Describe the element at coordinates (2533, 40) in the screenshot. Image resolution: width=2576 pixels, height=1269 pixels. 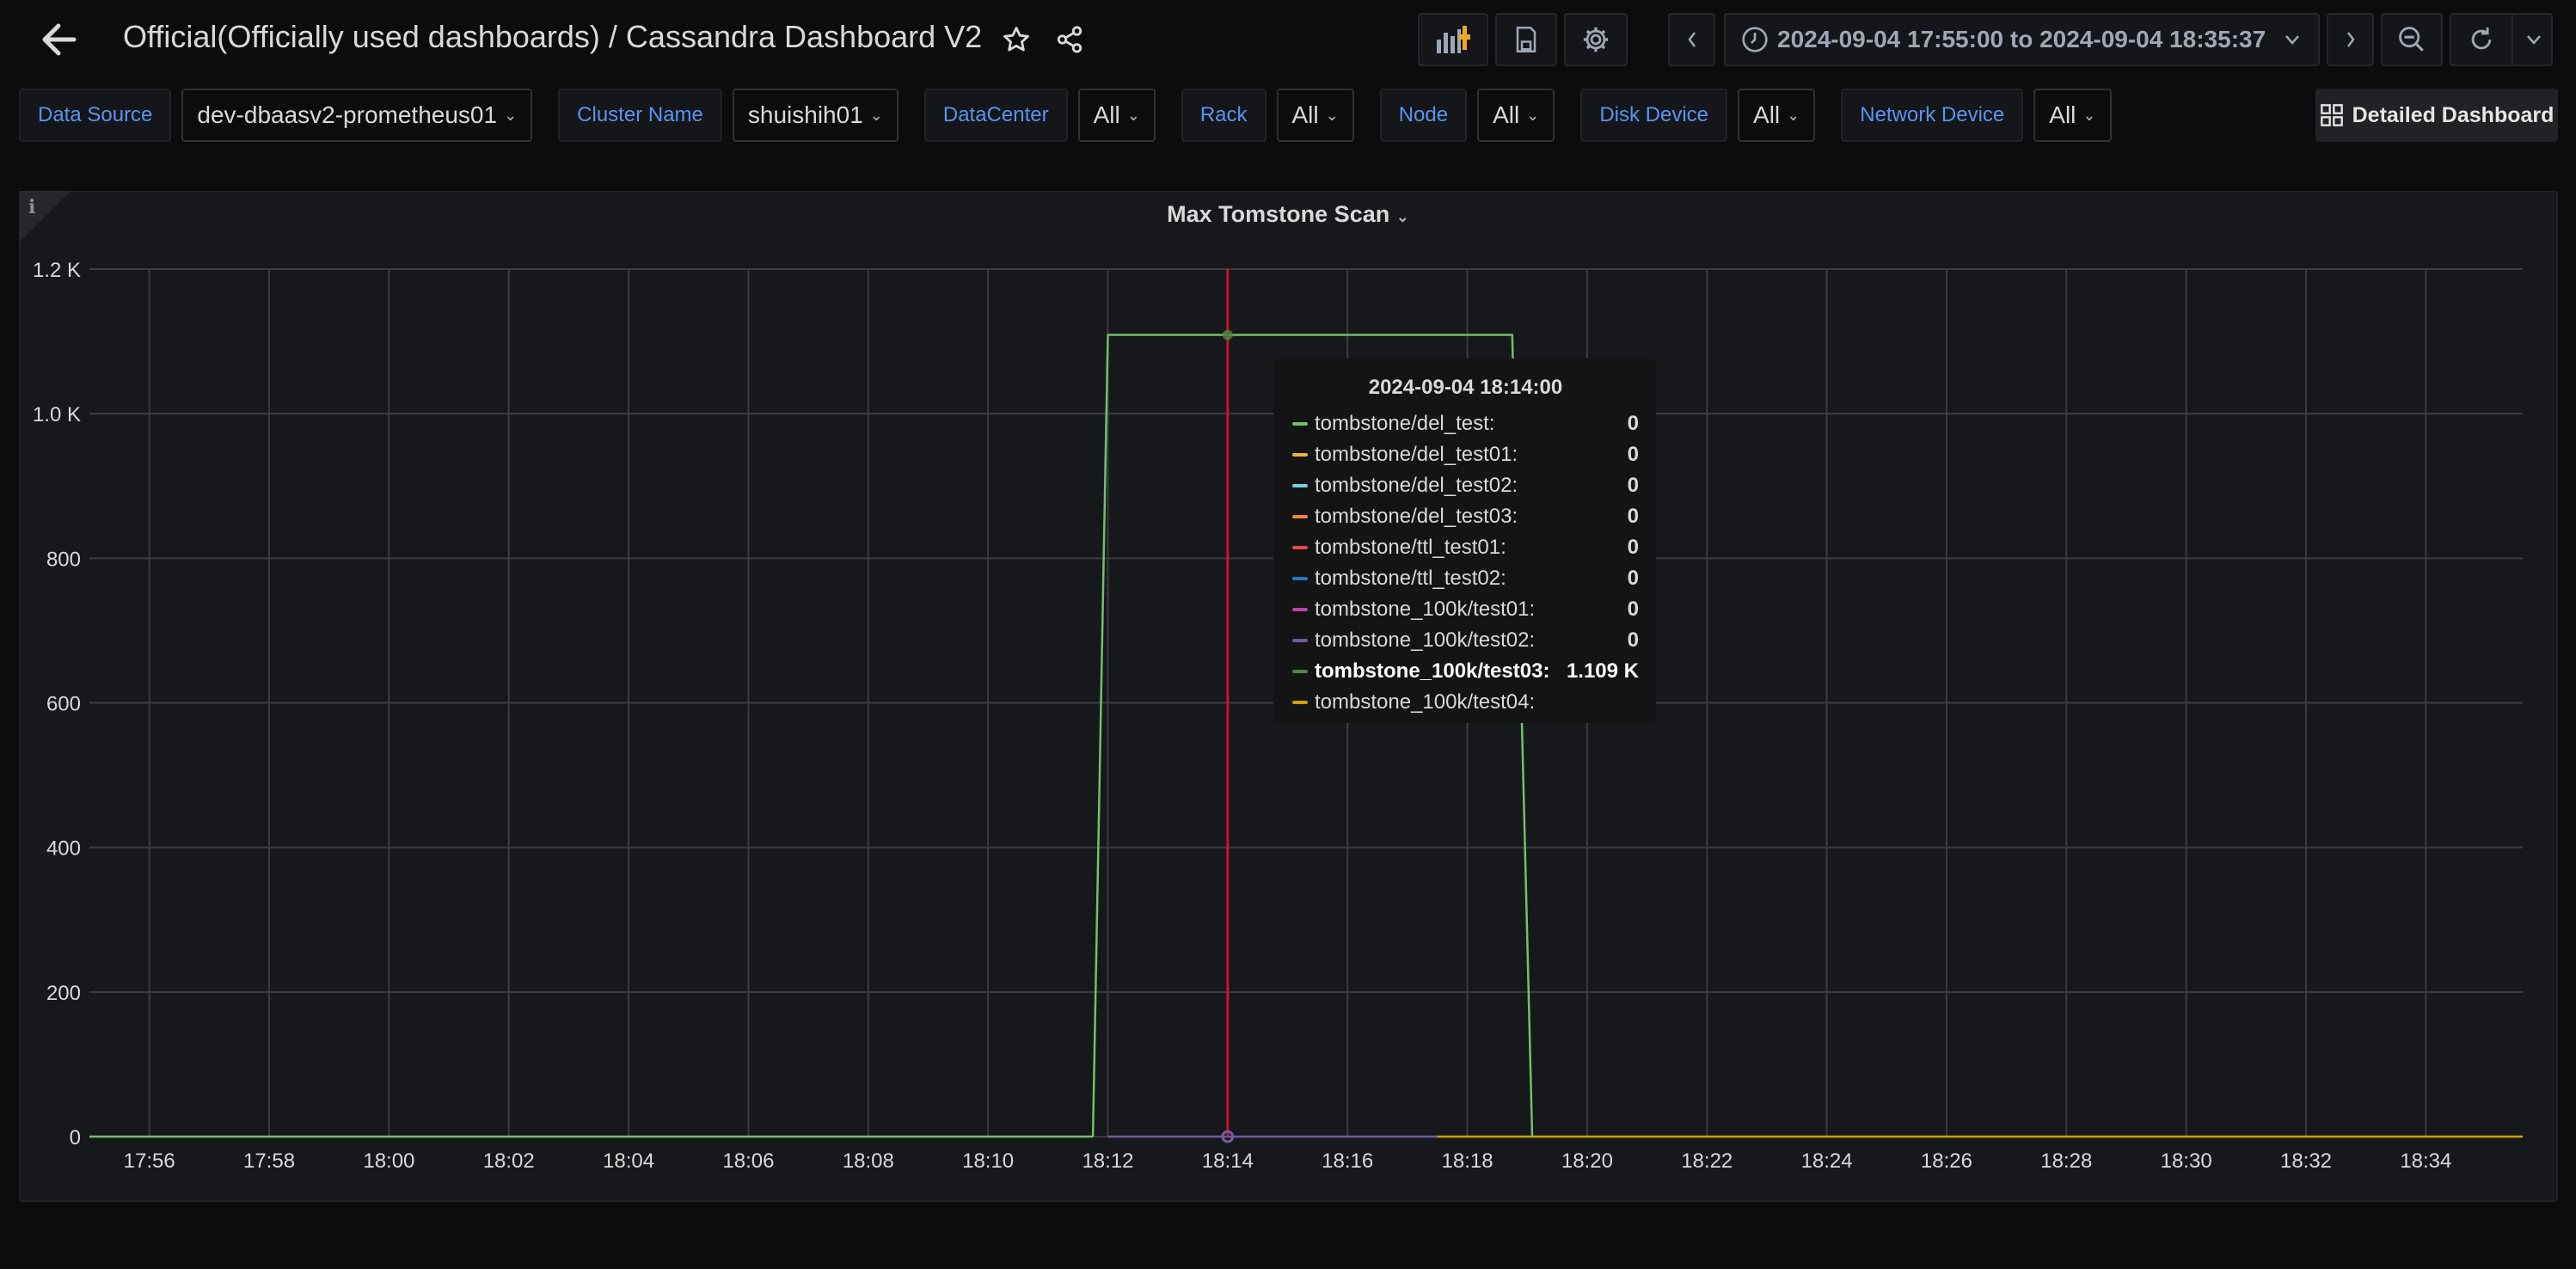
I see `refresh-interval-chevron-icon` at that location.